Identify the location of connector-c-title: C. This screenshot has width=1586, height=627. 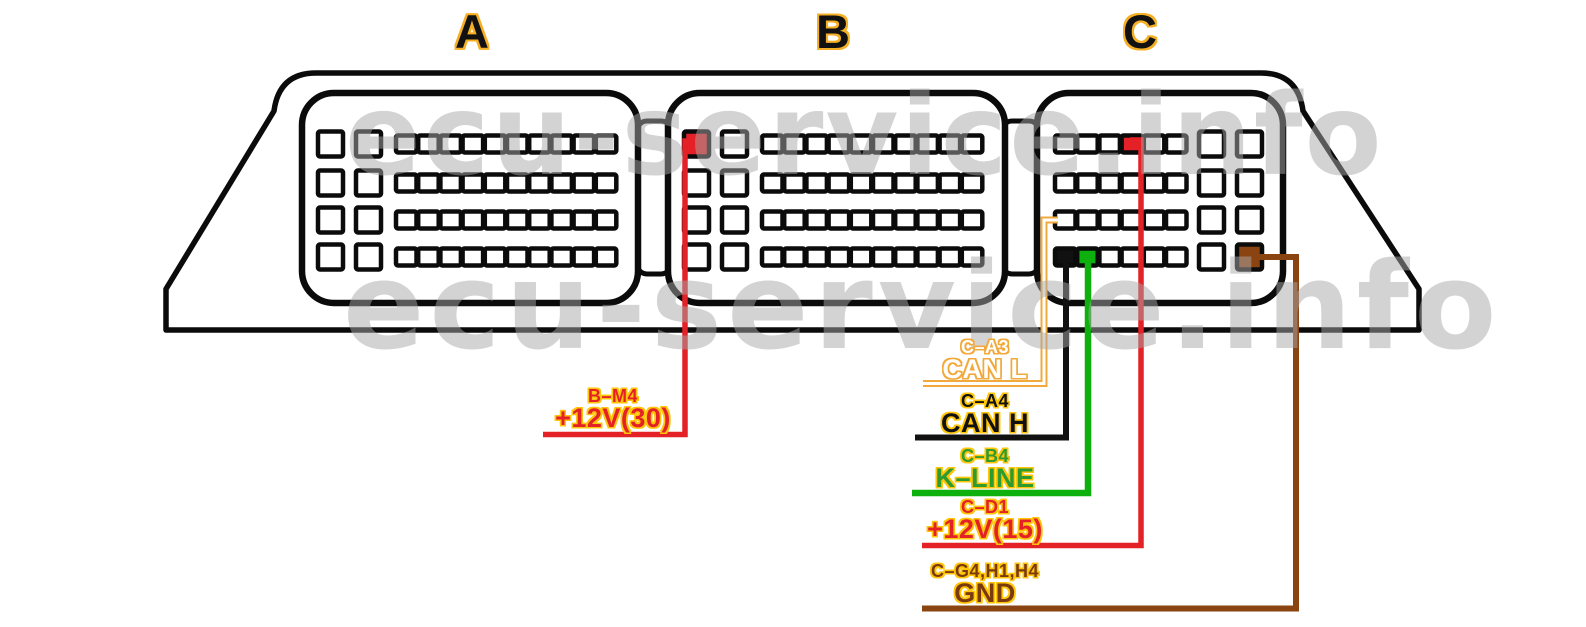
(1140, 31).